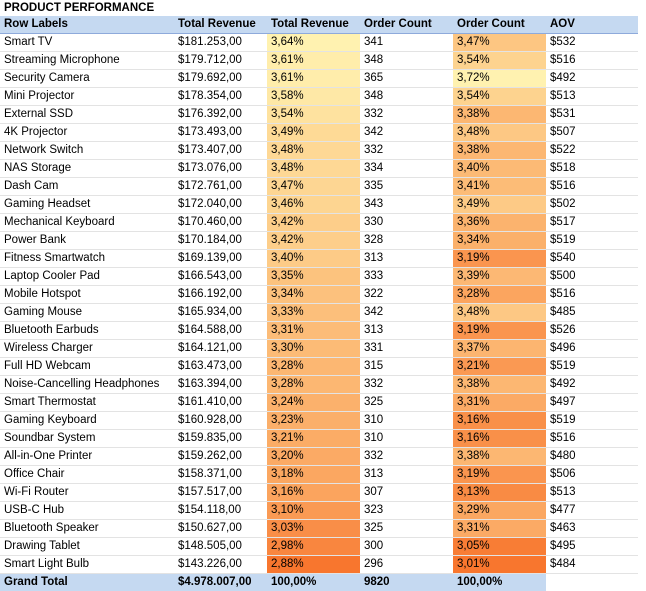  I want to click on header-total-revenue-pct: Total Revenue, so click(313, 25).